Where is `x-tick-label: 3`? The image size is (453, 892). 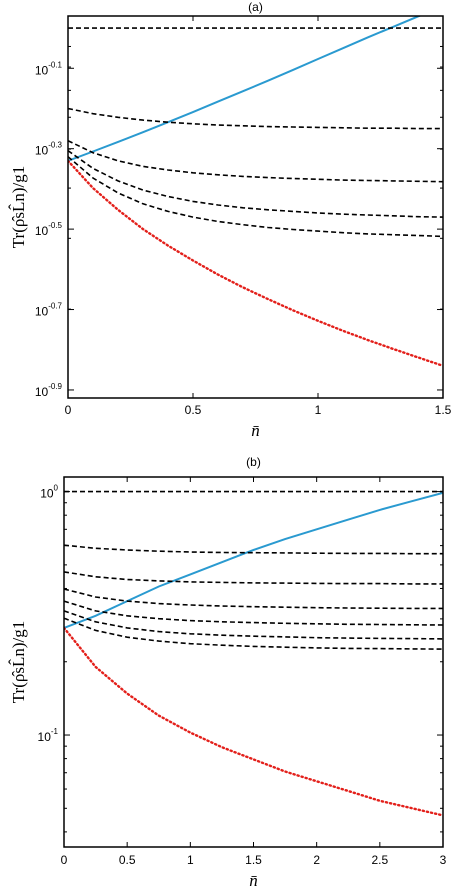 x-tick-label: 3 is located at coordinates (443, 860).